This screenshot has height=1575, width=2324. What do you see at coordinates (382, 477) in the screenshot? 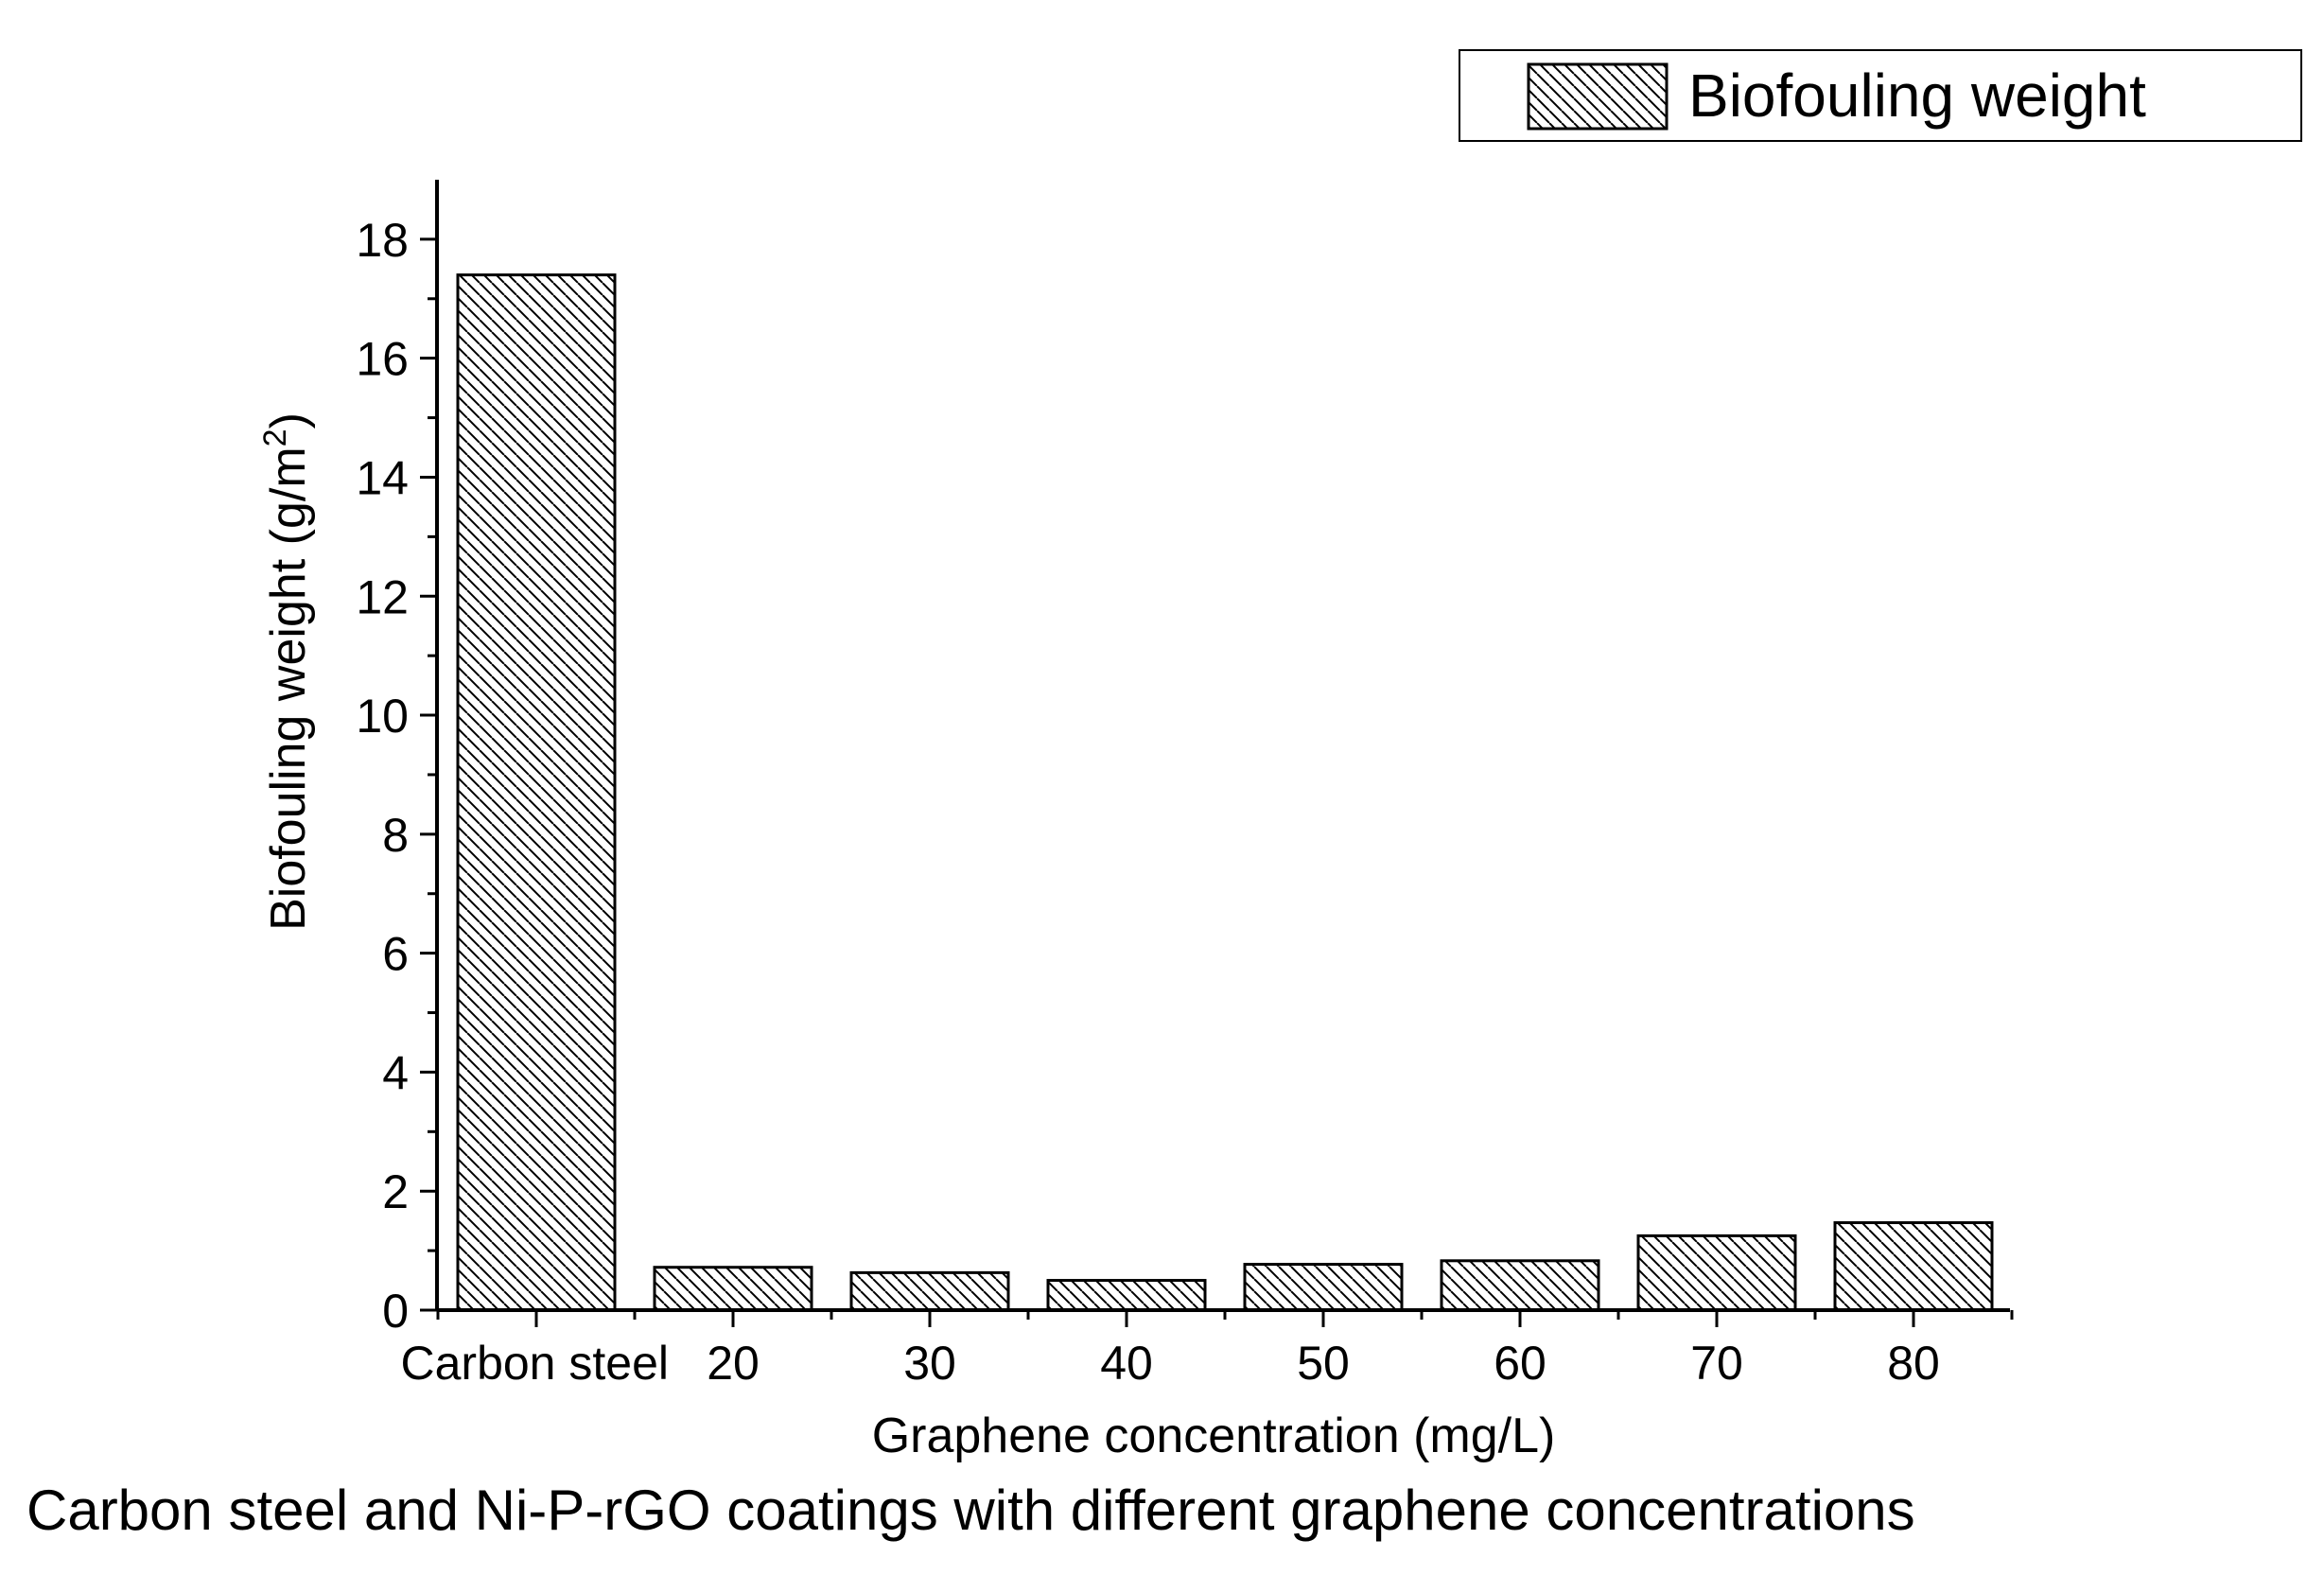
I see `y-tick-label-7: 14` at bounding box center [382, 477].